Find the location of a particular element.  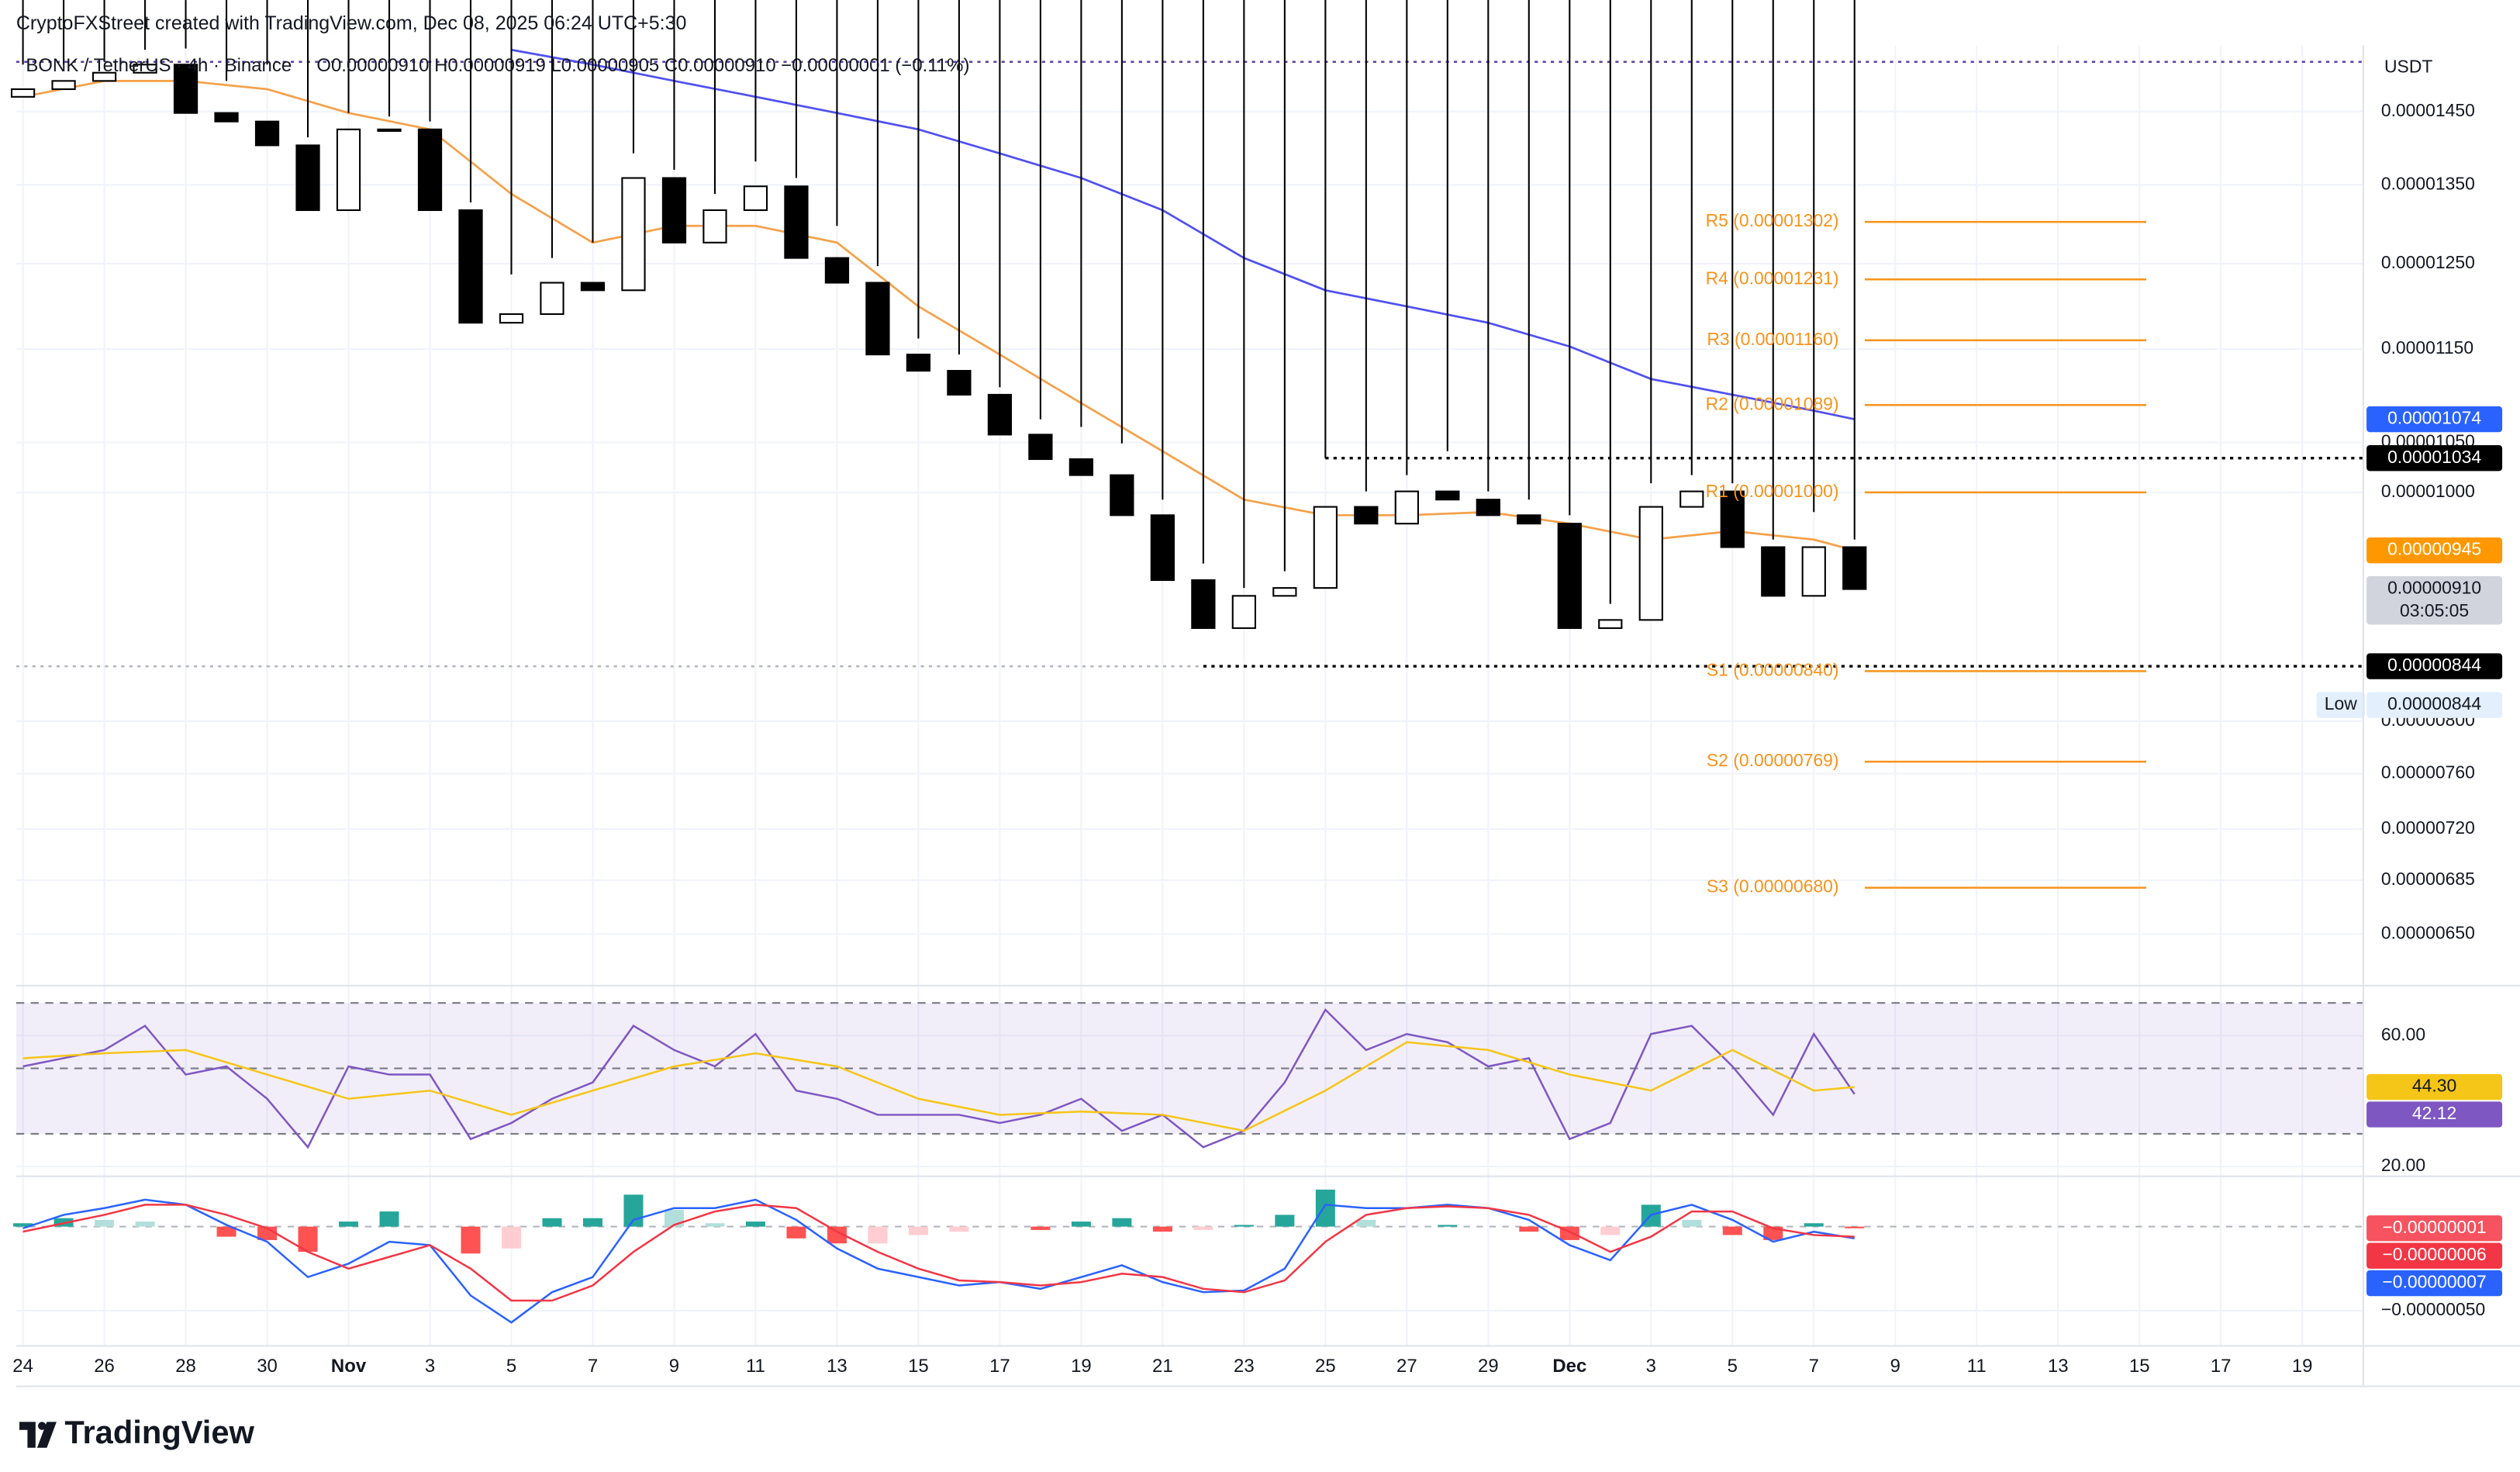

pivot-label: R1 (0.00001000) is located at coordinates (1772, 491).